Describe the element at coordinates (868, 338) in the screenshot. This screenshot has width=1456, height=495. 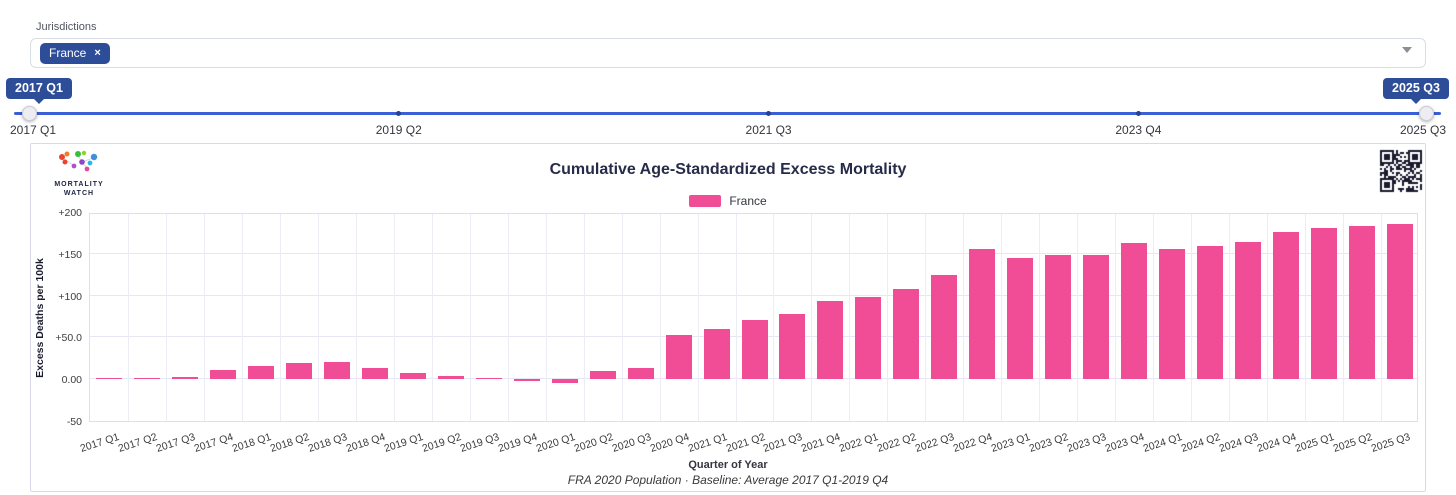
I see `bar-2022-q1` at that location.